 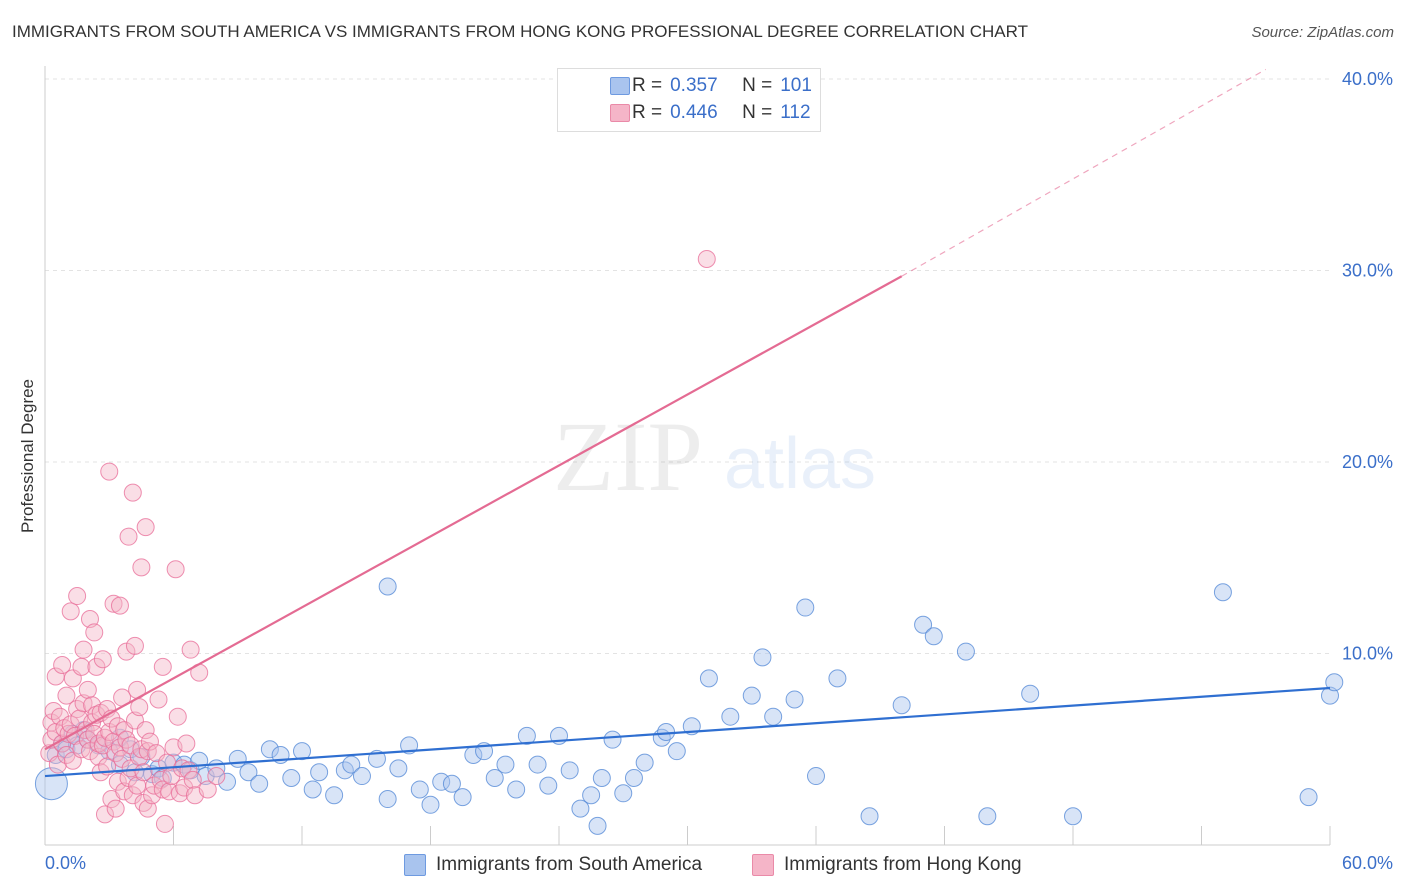 What do you see at coordinates (687, 732) in the screenshot?
I see `trend-line-south-america` at bounding box center [687, 732].